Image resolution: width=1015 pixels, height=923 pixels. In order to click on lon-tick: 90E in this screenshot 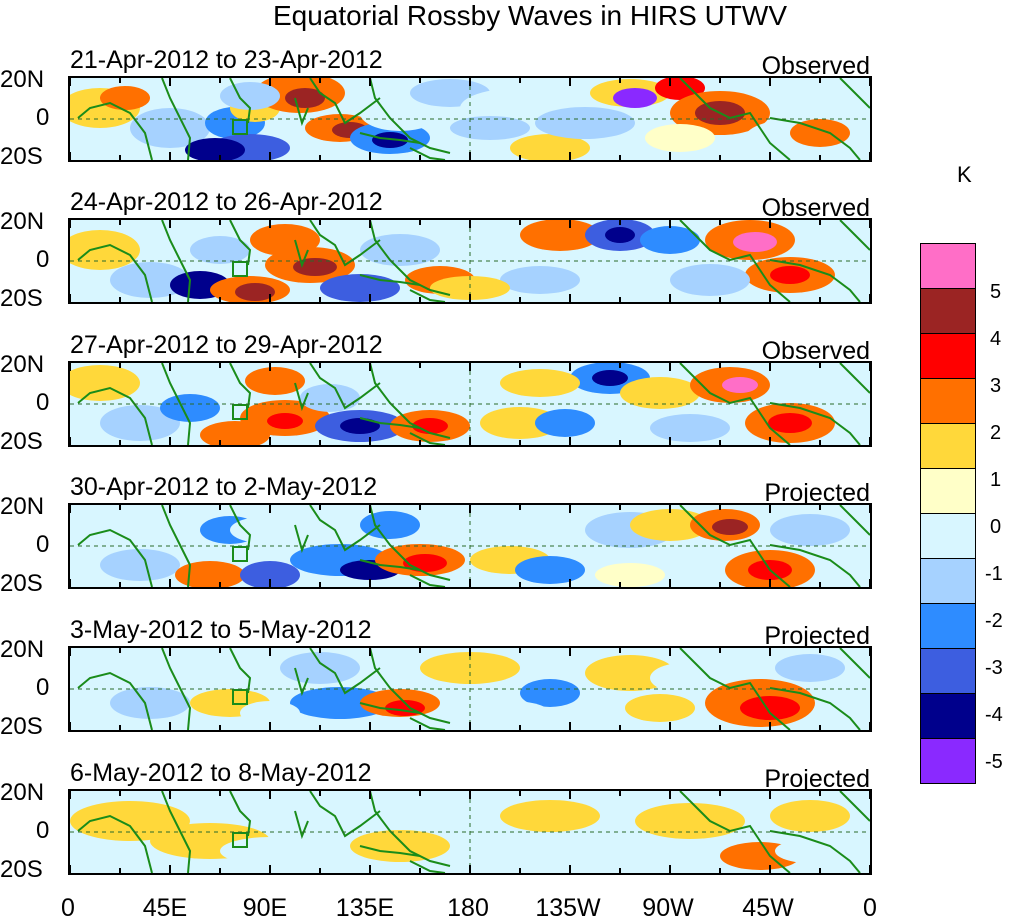, I will do `click(265, 908)`.